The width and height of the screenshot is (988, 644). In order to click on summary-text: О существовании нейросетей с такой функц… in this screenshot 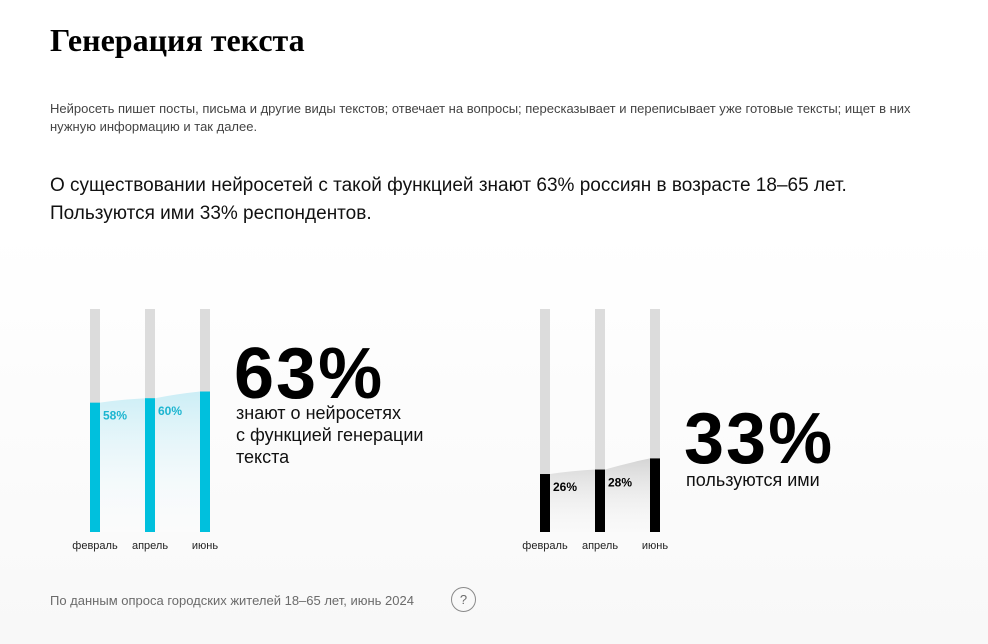, I will do `click(490, 200)`.